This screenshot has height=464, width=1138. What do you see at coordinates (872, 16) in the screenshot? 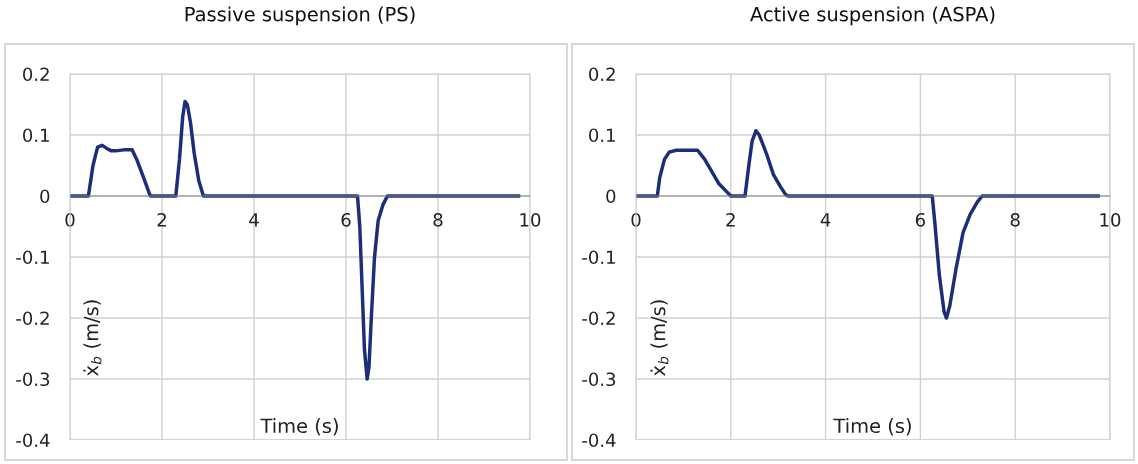
I see `chart-title: Active suspension (ASPA)` at bounding box center [872, 16].